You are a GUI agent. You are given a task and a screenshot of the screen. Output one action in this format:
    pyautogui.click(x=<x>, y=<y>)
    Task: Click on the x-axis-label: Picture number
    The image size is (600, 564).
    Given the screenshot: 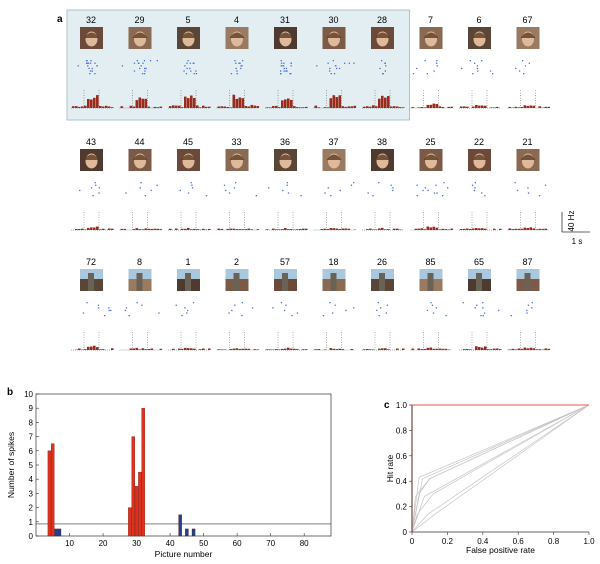 What is the action you would take?
    pyautogui.click(x=184, y=554)
    